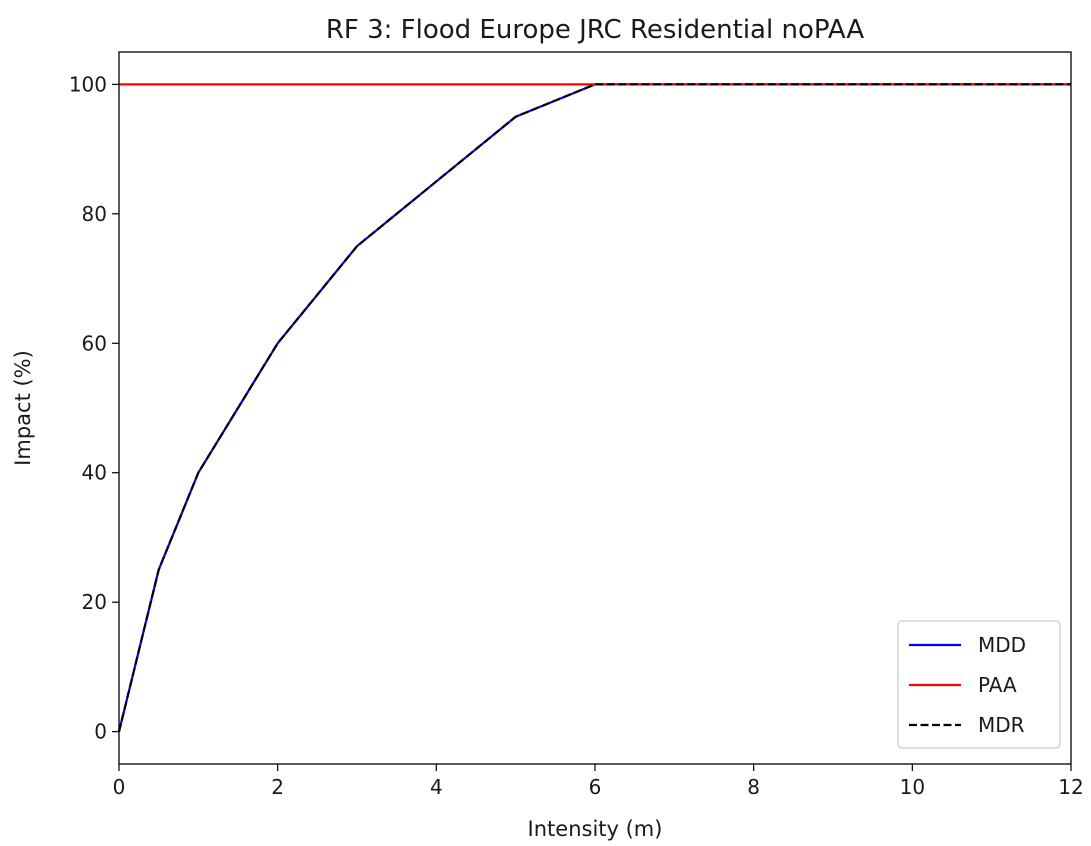  Describe the element at coordinates (997, 685) in the screenshot. I see `legend-label-paa: PAA` at that location.